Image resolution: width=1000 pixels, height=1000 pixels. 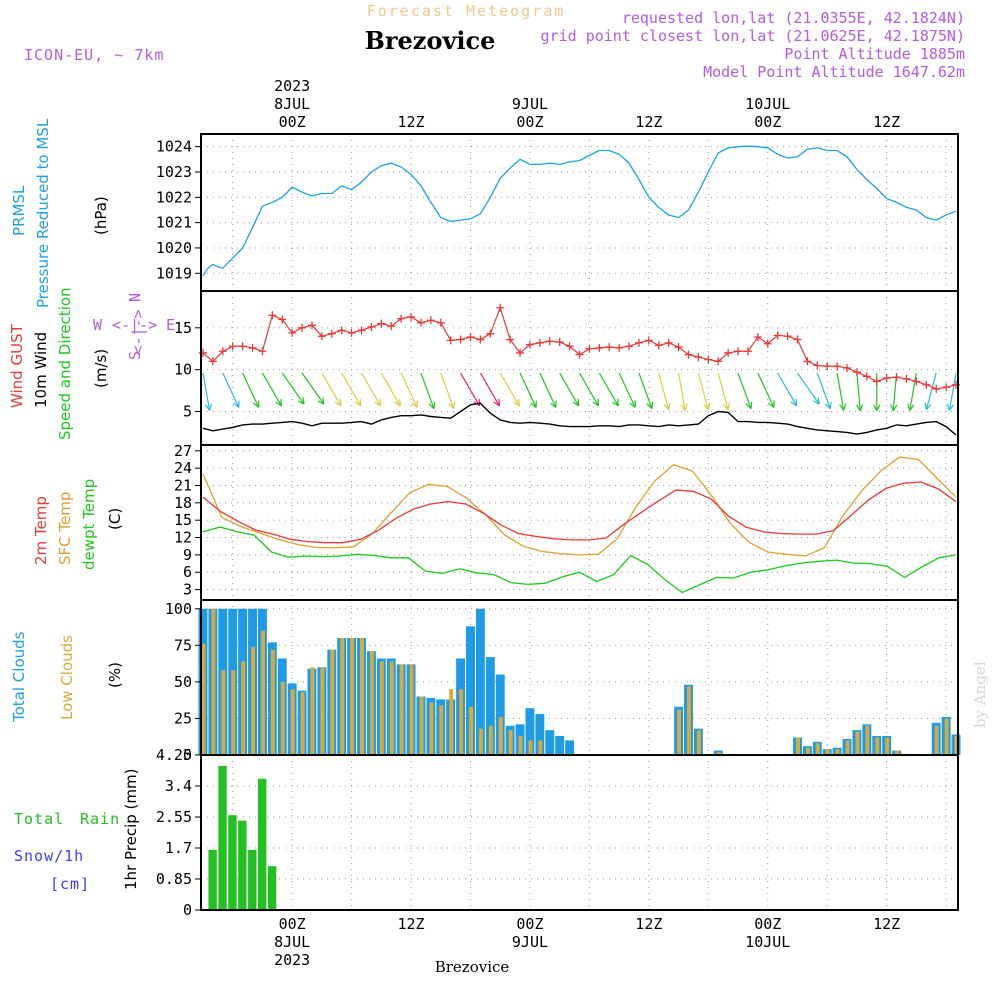 What do you see at coordinates (187, 755) in the screenshot?
I see `clouds-tick-label: 0` at bounding box center [187, 755].